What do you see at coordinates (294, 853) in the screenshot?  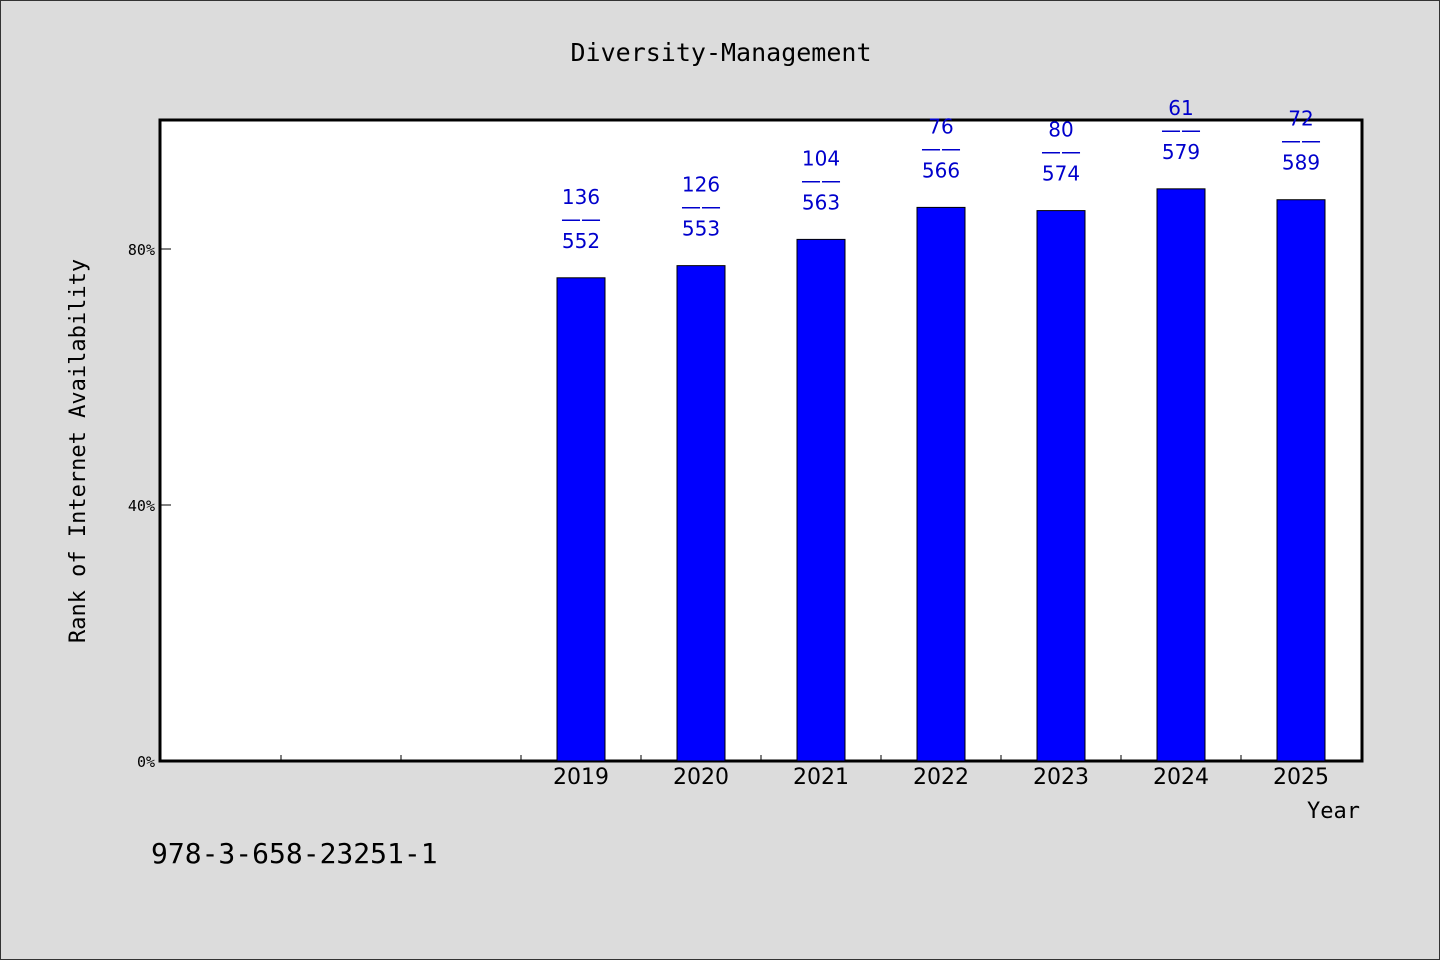 I see `footer-code: 978-3-658-23251-1` at bounding box center [294, 853].